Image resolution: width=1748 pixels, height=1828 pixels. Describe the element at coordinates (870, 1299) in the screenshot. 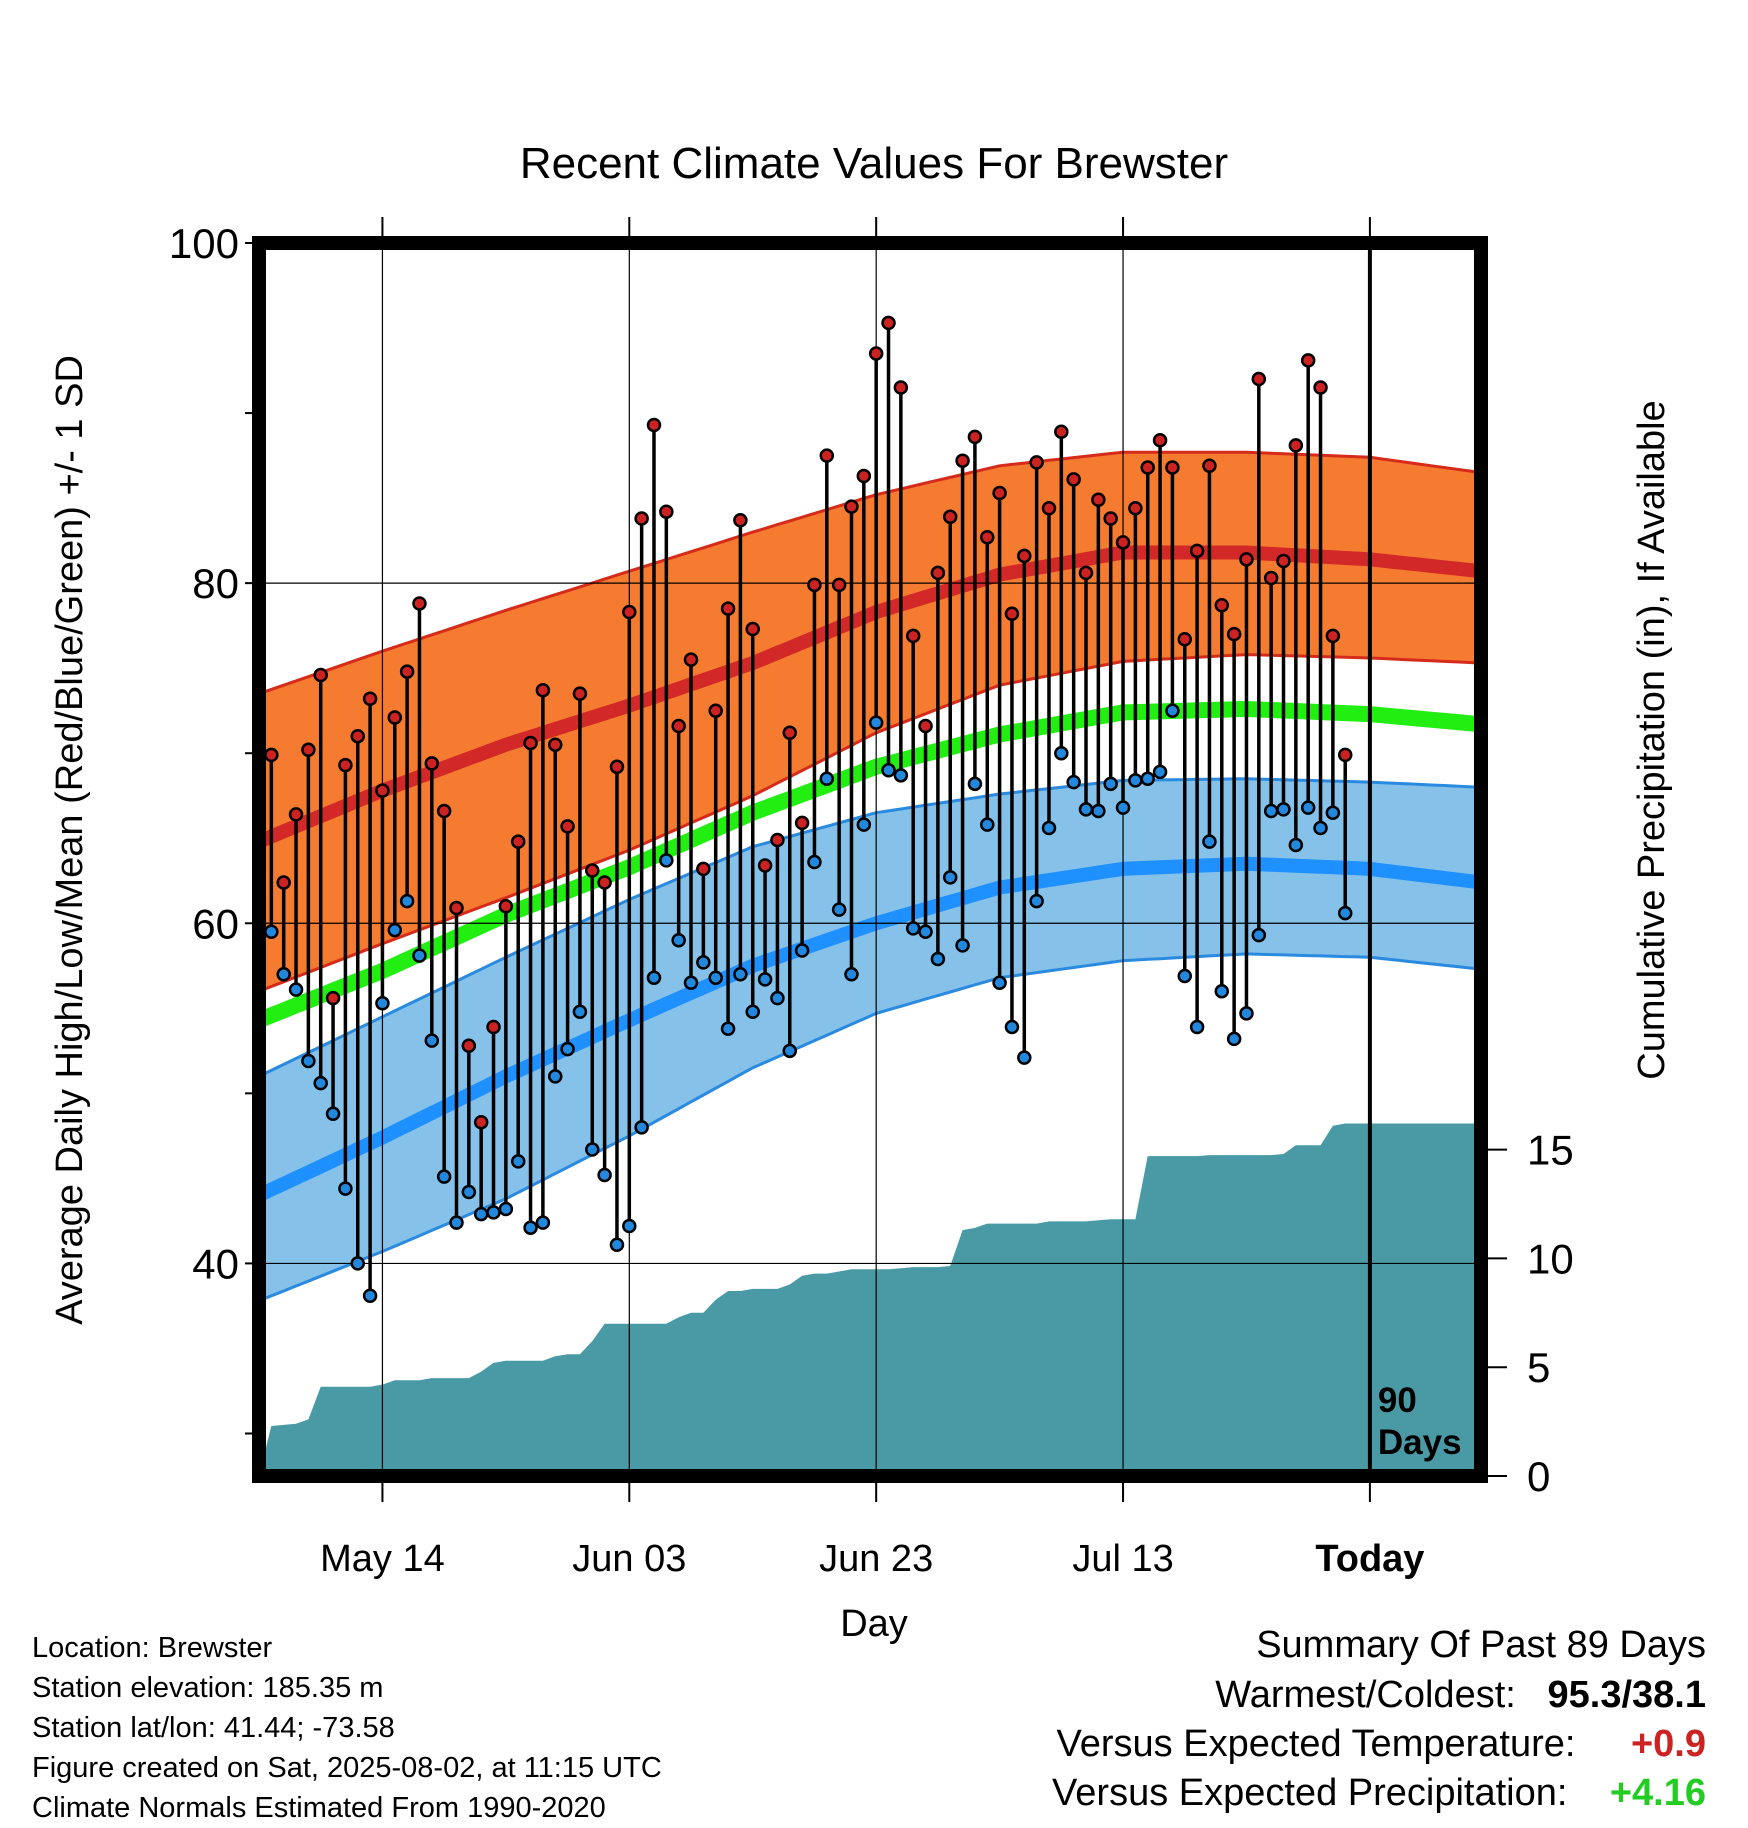

I see `precip-area` at that location.